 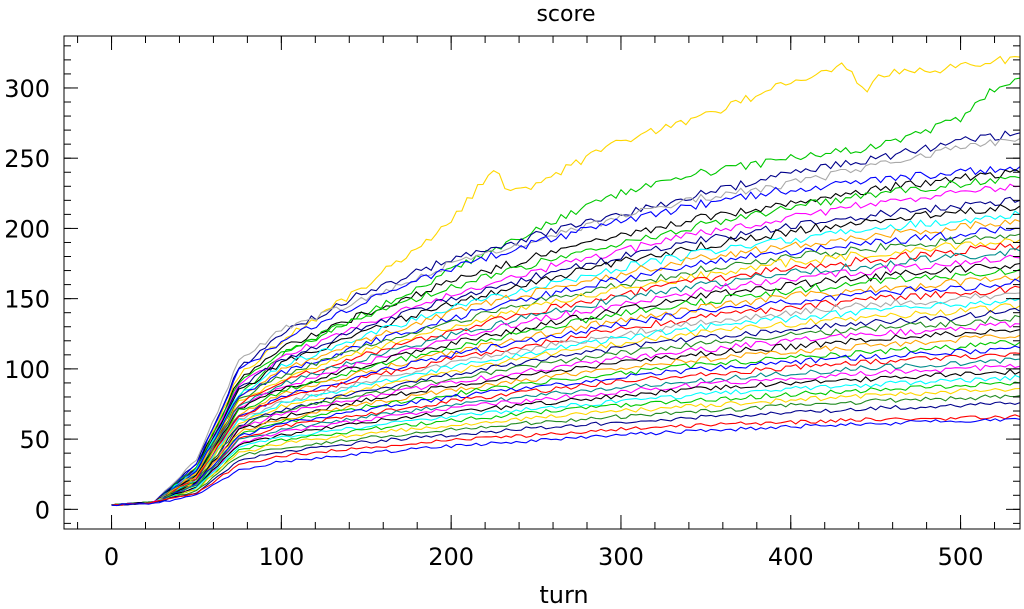 What do you see at coordinates (27, 300) in the screenshot?
I see `y-tick-label: 150` at bounding box center [27, 300].